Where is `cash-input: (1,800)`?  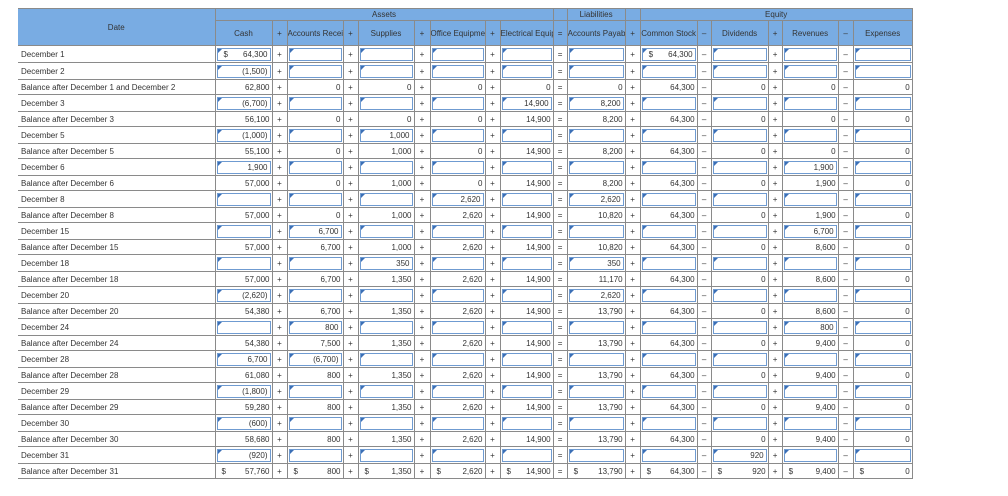 cash-input: (1,800) is located at coordinates (243, 391).